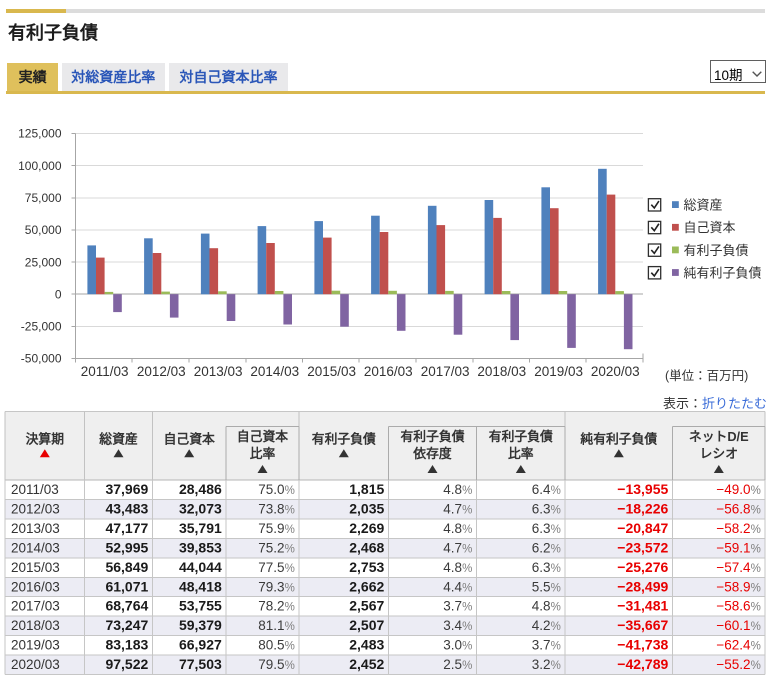 The width and height of the screenshot is (772, 692). Describe the element at coordinates (738, 645) in the screenshot. I see `svg-text: −62.4%` at that location.